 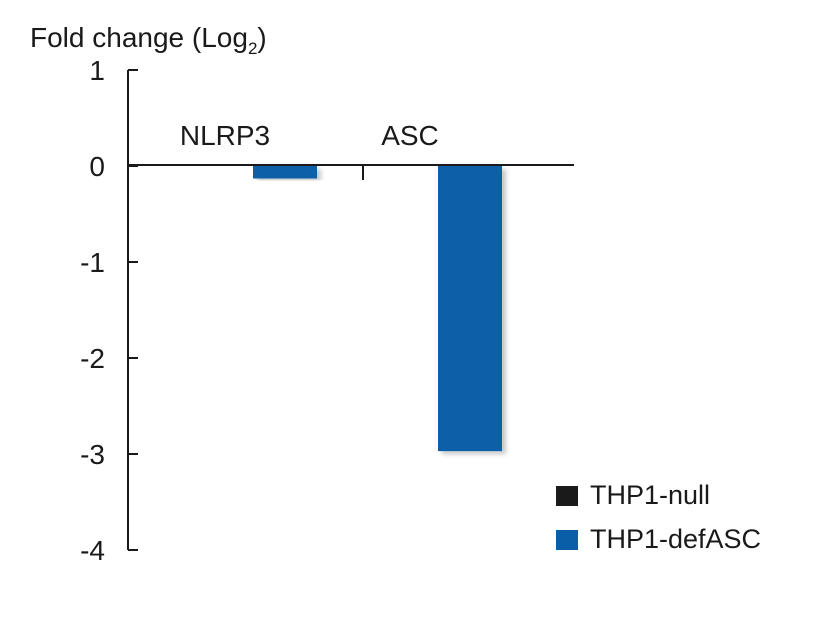 I want to click on legend-swatch-thp1-null, so click(x=567, y=496).